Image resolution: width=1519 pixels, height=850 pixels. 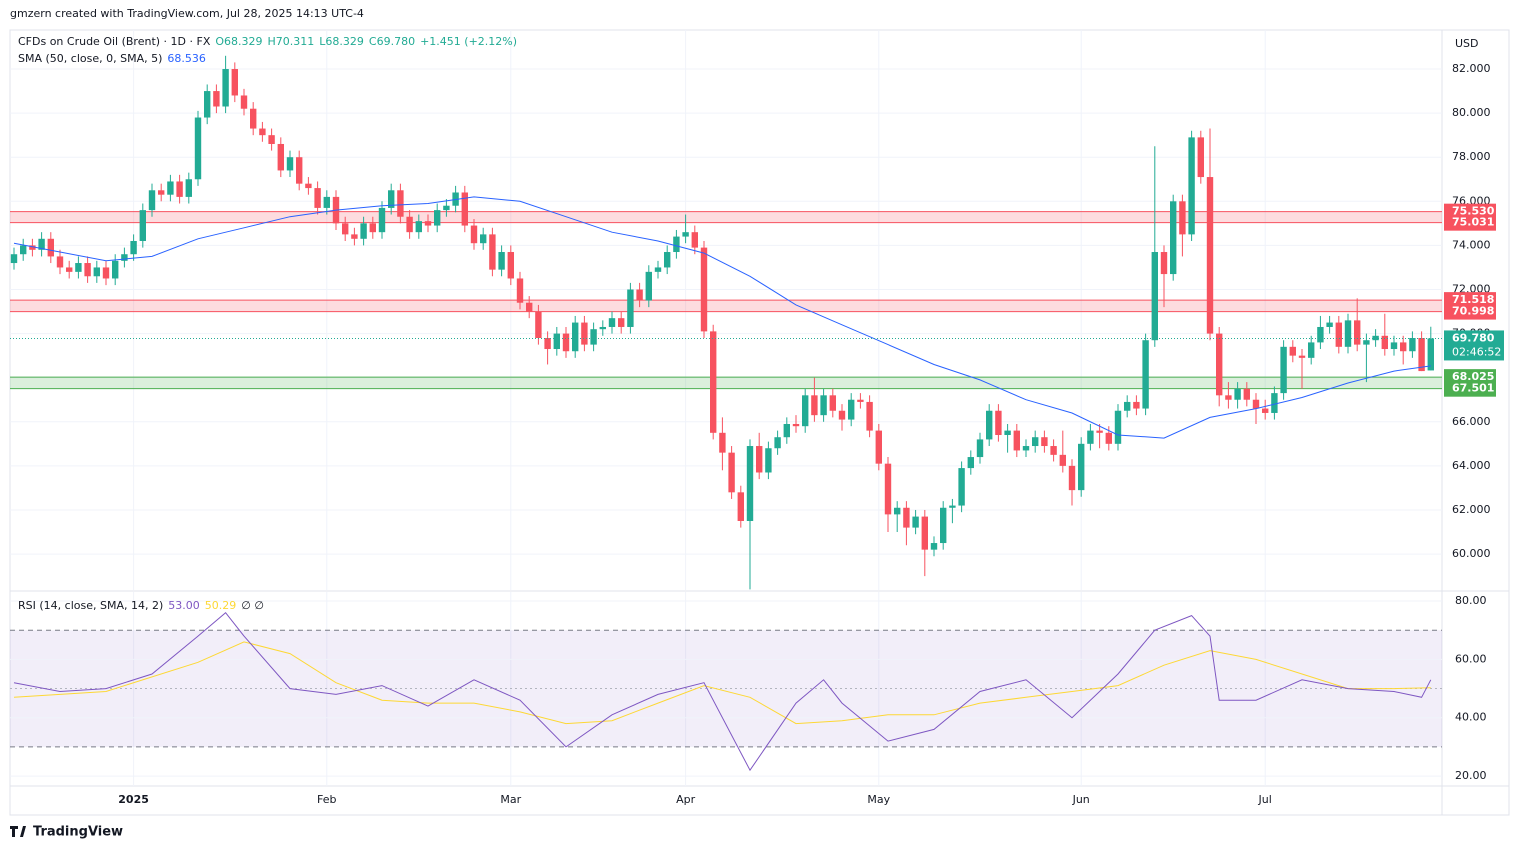 I want to click on sma-legend-value: 68.536, so click(x=186, y=58).